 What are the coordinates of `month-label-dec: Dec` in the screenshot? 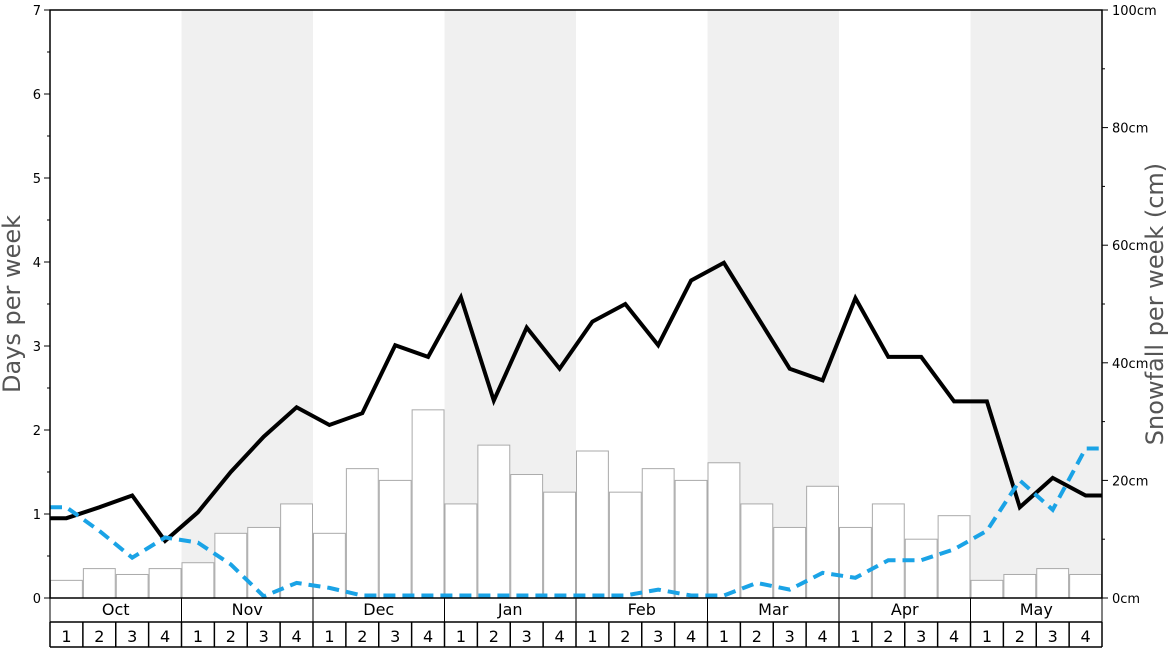 It's located at (378, 609).